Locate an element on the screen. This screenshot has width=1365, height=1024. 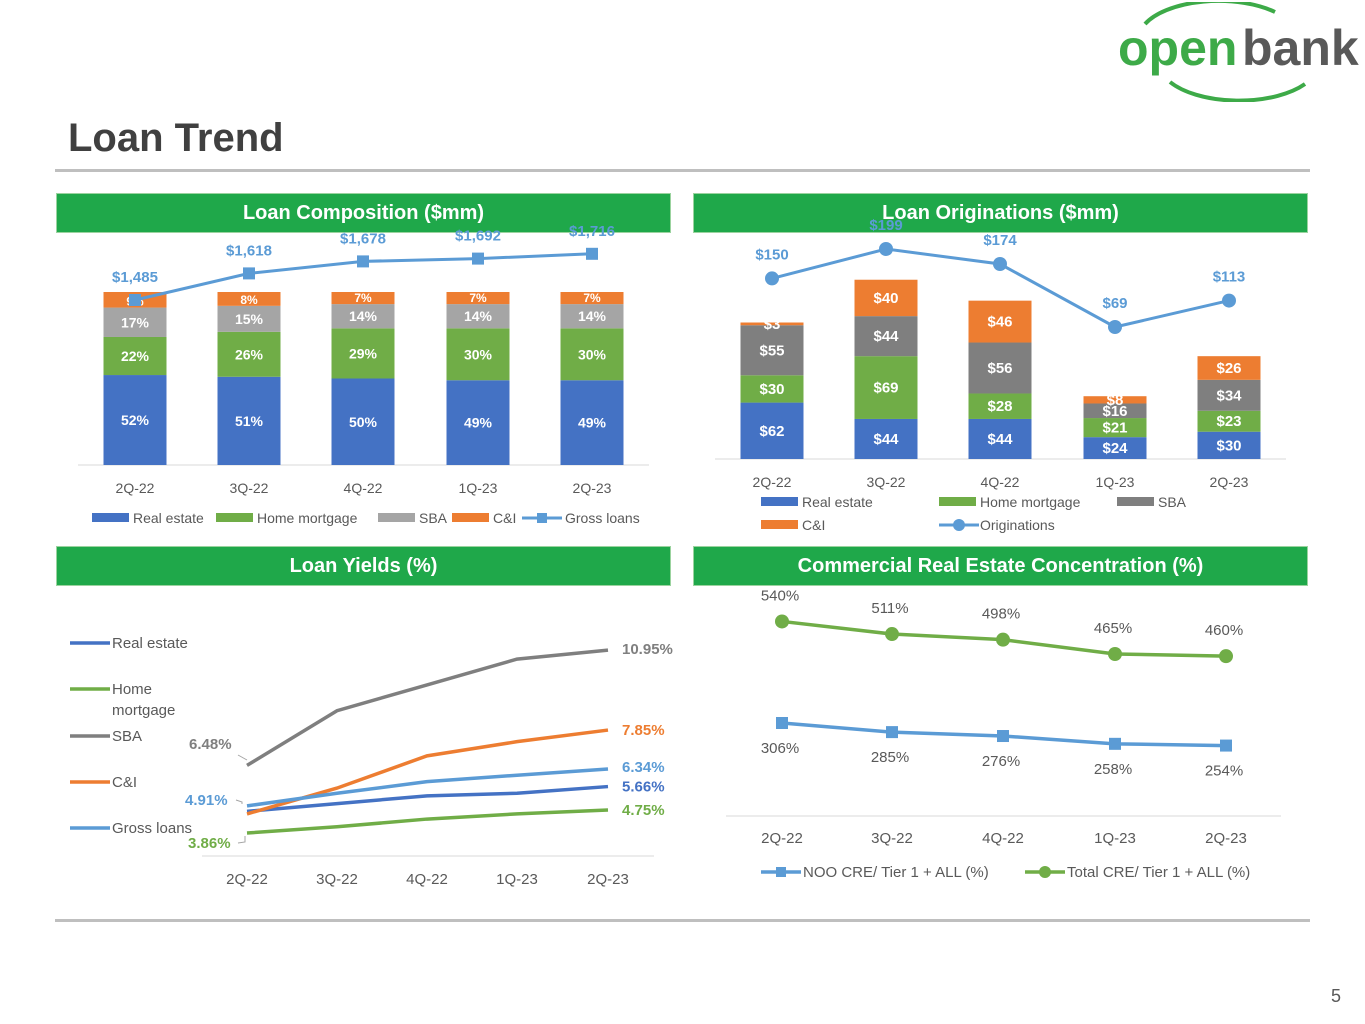
data-label-candi-2q-23: 7% is located at coordinates (592, 298).